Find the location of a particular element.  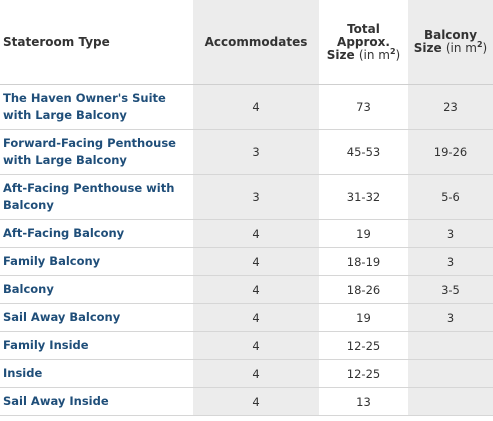

table-row: Family Inside 4 12-25 is located at coordinates (246, 345).